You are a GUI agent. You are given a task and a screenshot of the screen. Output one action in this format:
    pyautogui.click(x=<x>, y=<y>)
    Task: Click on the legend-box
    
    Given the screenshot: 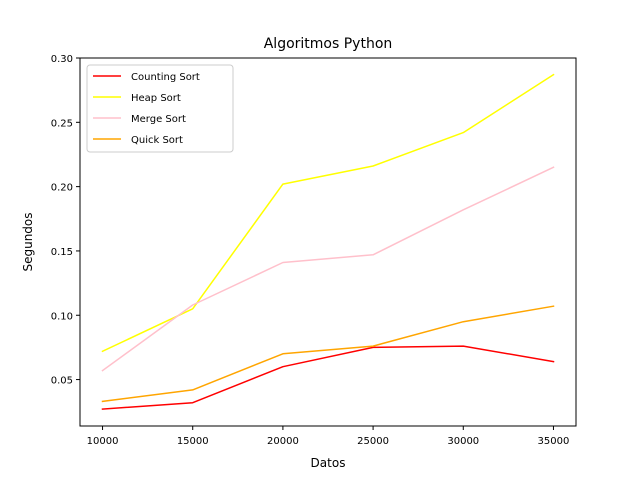 What is the action you would take?
    pyautogui.click(x=160, y=108)
    